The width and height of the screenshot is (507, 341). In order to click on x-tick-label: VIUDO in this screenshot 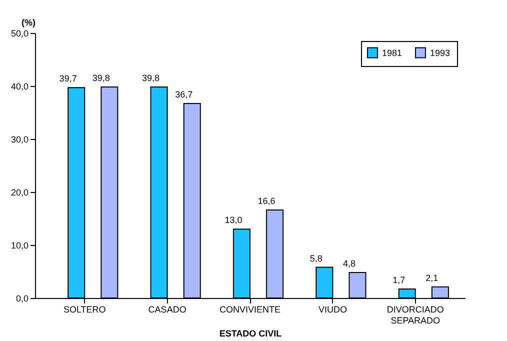, I will do `click(332, 309)`.